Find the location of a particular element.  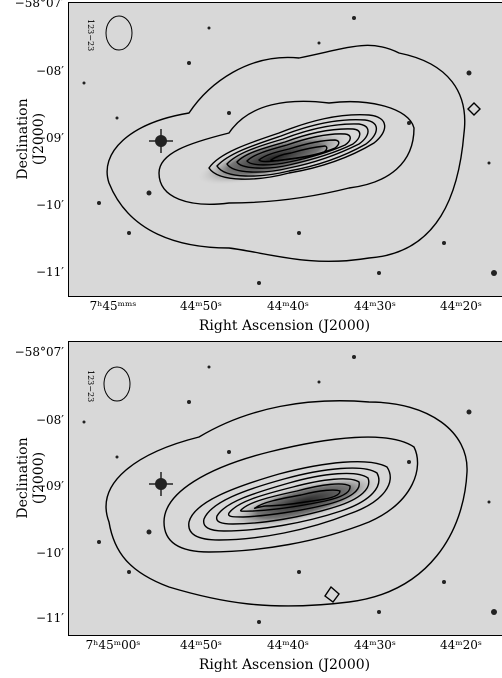

x-tick-bottom-3: 44ᵐ30ˢ is located at coordinates (375, 645).